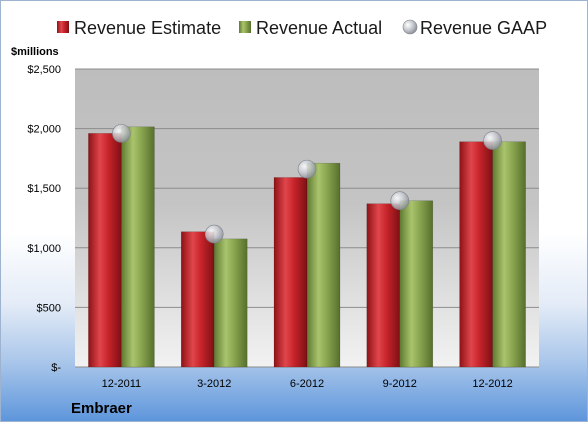 The image size is (588, 422). Describe the element at coordinates (49, 308) in the screenshot. I see `y-tick-label: $500` at that location.